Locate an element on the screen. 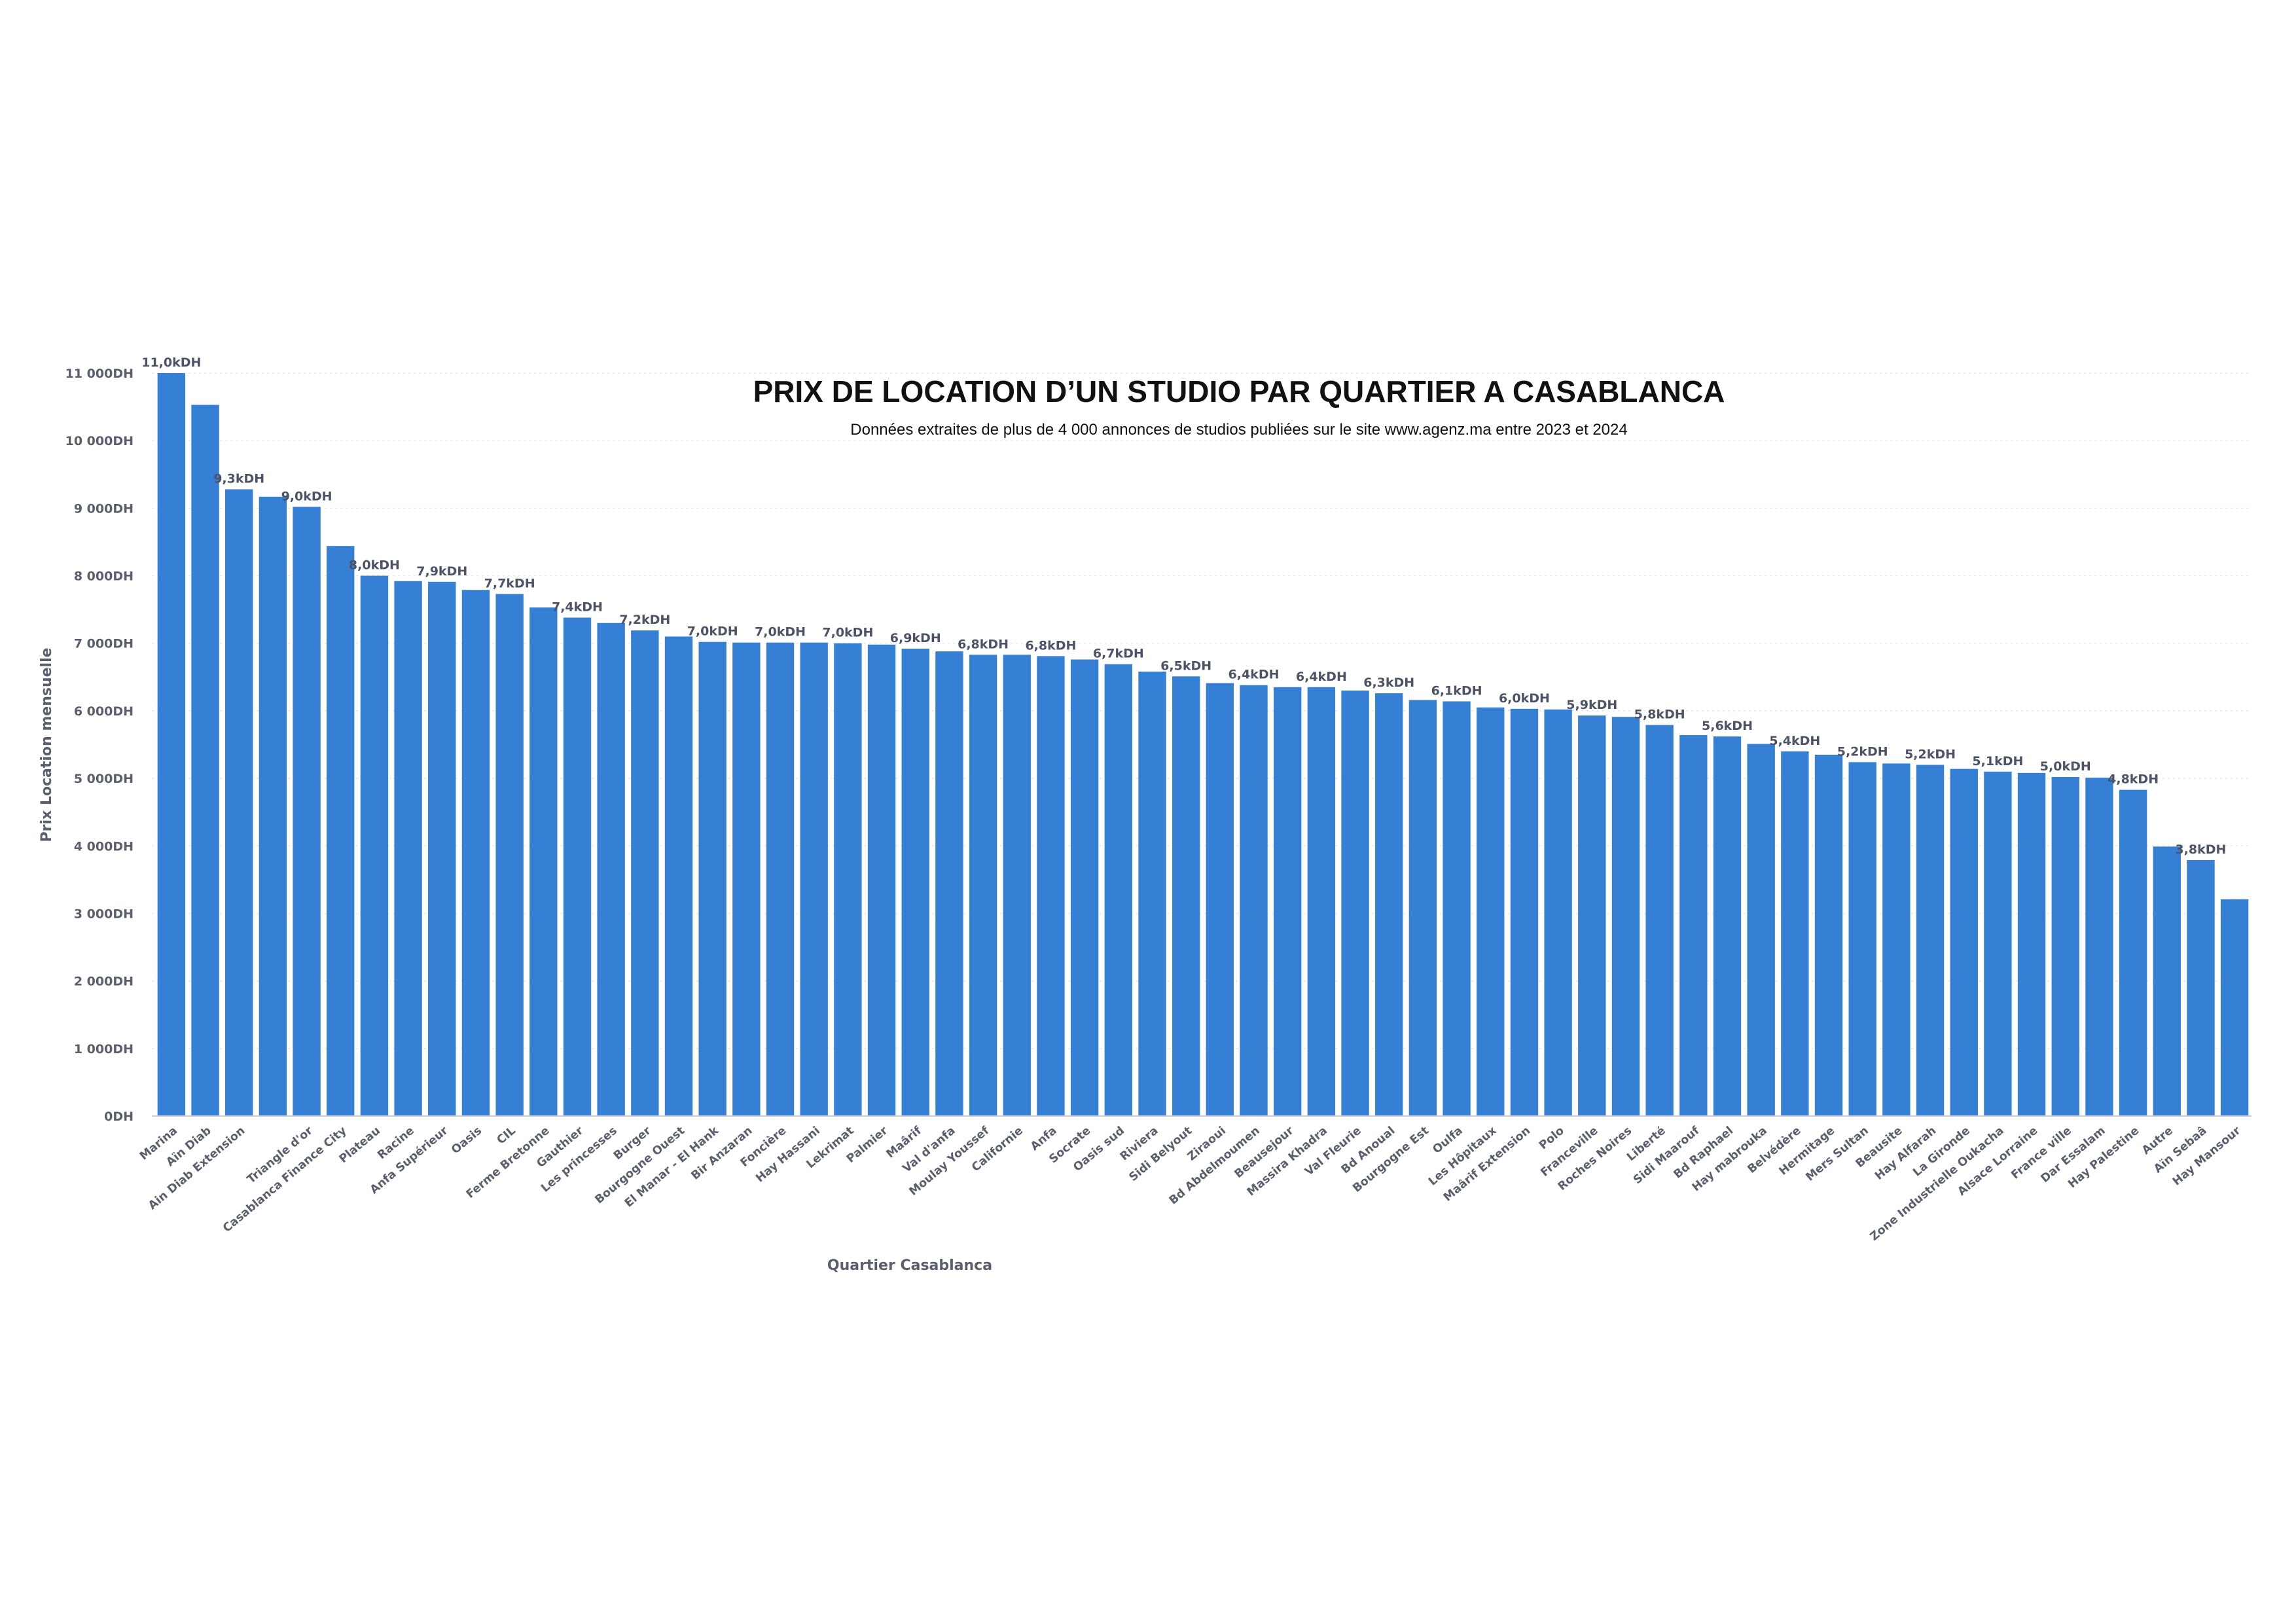 The width and height of the screenshot is (2296, 1624). x-tick-label: Oasis is located at coordinates (466, 1141).